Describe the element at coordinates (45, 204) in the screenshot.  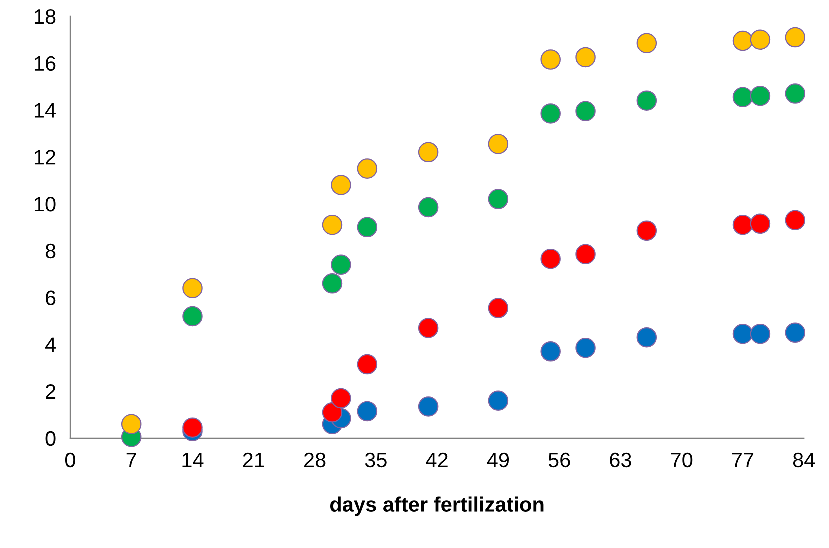
I see `y-tick-label: 10` at that location.